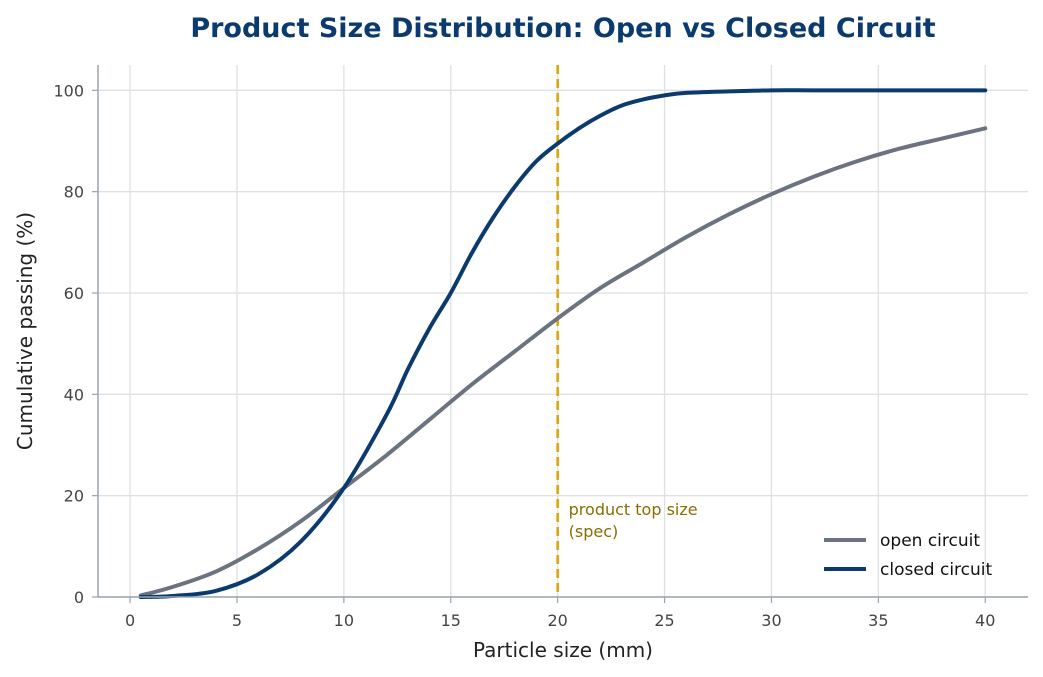 Image resolution: width=1043 pixels, height=677 pixels. What do you see at coordinates (627, 331) in the screenshot?
I see `annotation-layer: product top size (spec)` at bounding box center [627, 331].